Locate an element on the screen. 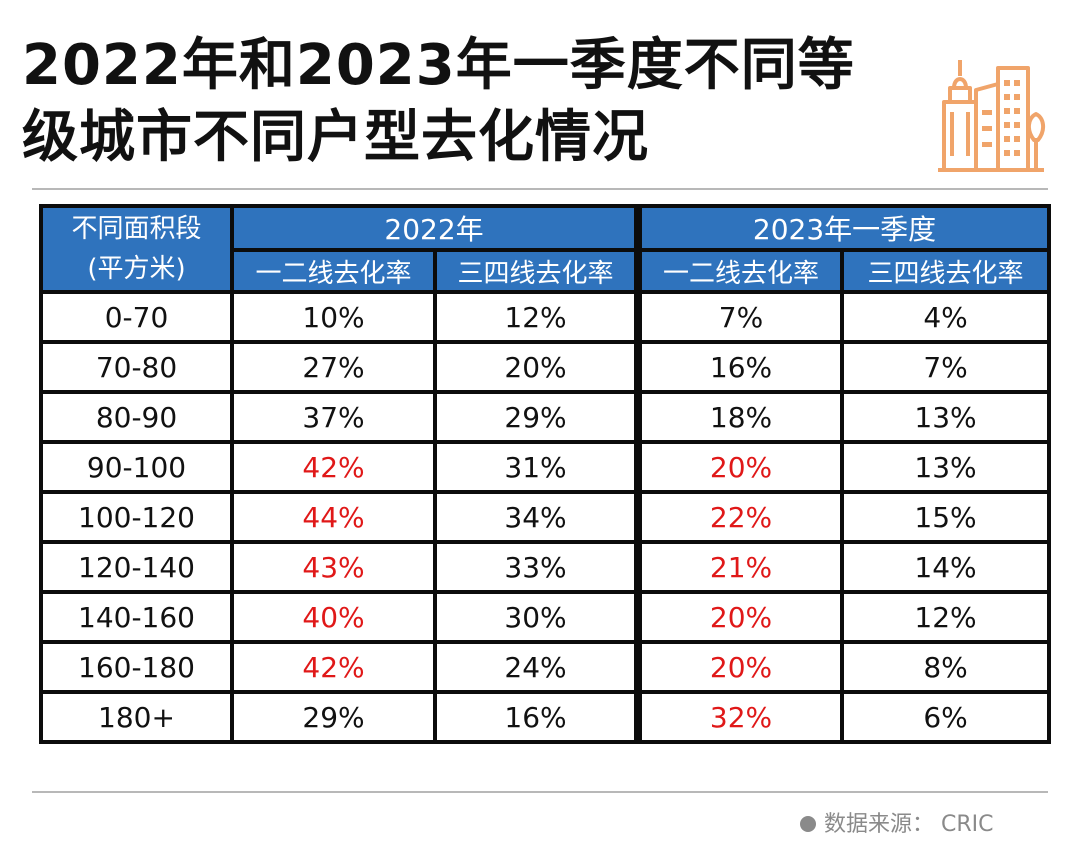  rate-cell: 27% is located at coordinates (333, 367).